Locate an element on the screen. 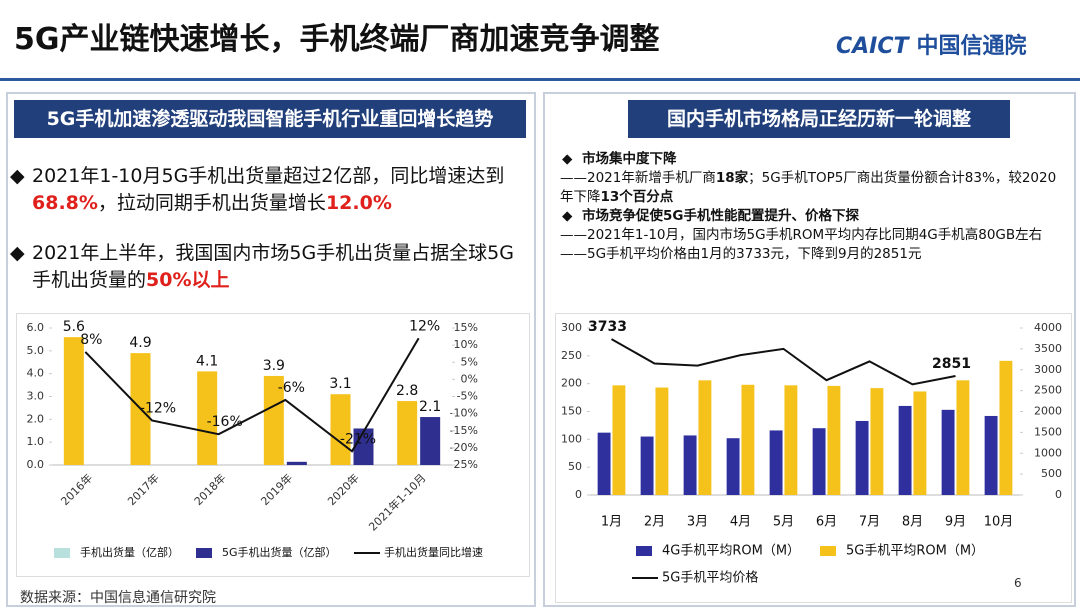 This screenshot has width=1080, height=607. y2-tick-label: 10% is located at coordinates (466, 344).